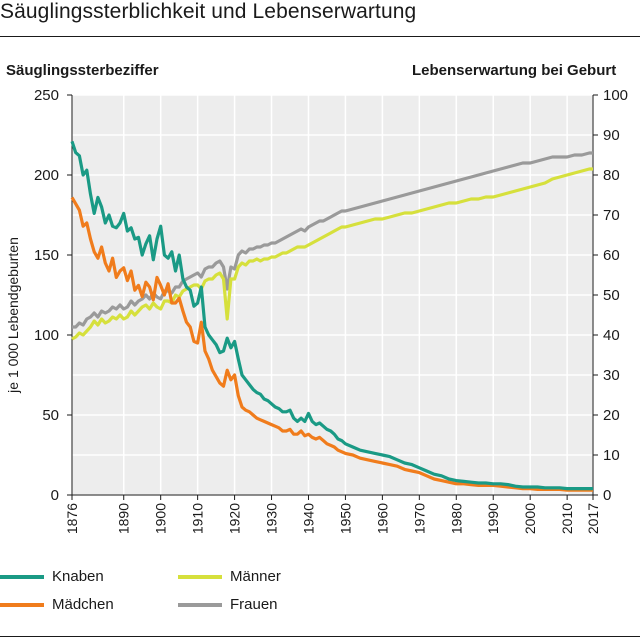  Describe the element at coordinates (198, 518) in the screenshot. I see `x-tick-label: 1910` at that location.